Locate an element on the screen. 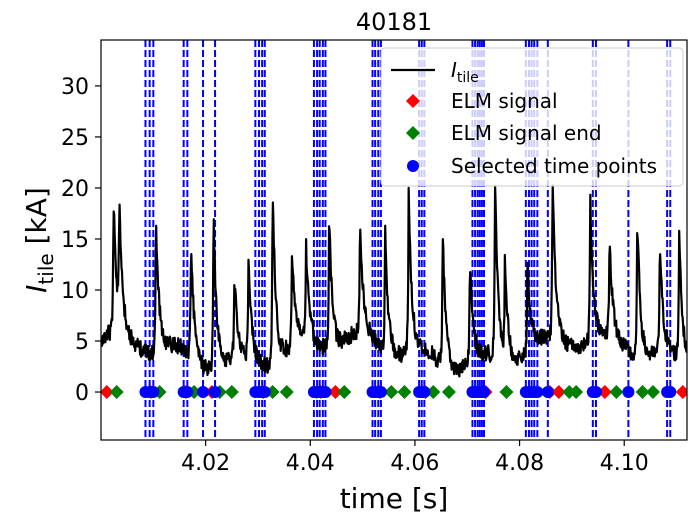 The image size is (689, 518). y-tick-label: 25 is located at coordinates (75, 138).